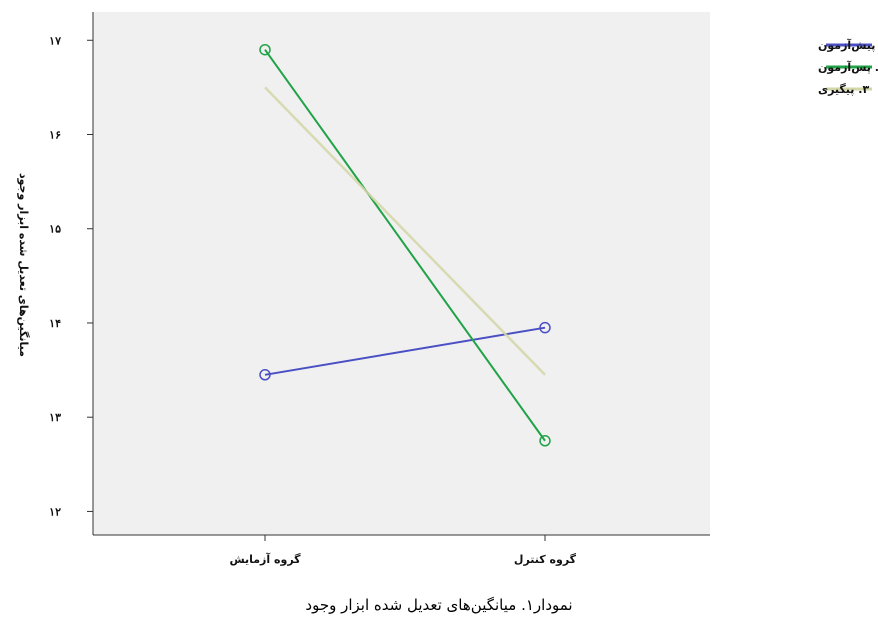 This screenshot has width=878, height=621. Describe the element at coordinates (55, 511) in the screenshot. I see `y-tick-label: ۱۲` at that location.